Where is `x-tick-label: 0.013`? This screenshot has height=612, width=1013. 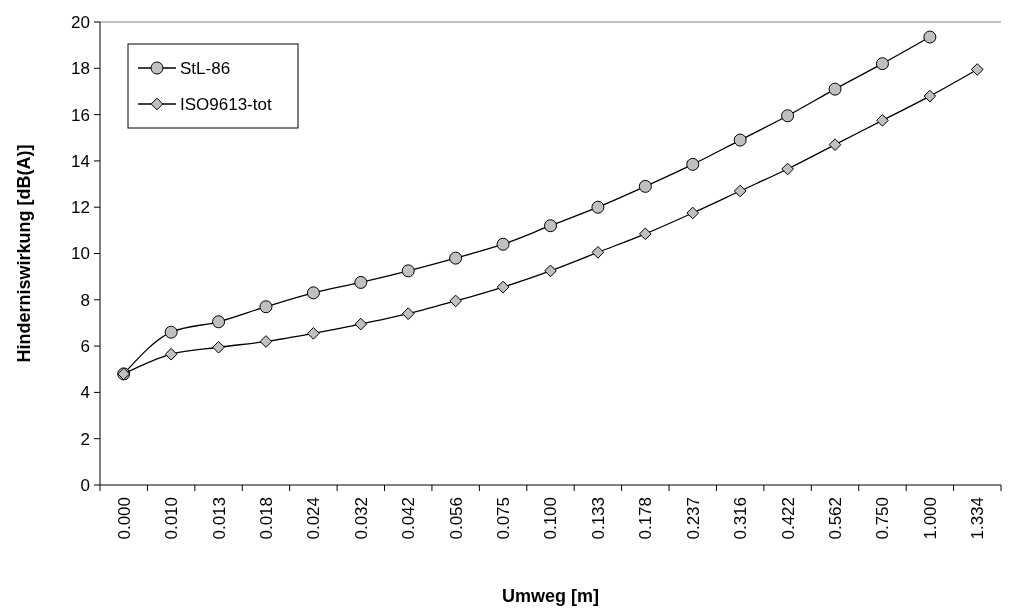
x-tick-label: 0.013 is located at coordinates (219, 518).